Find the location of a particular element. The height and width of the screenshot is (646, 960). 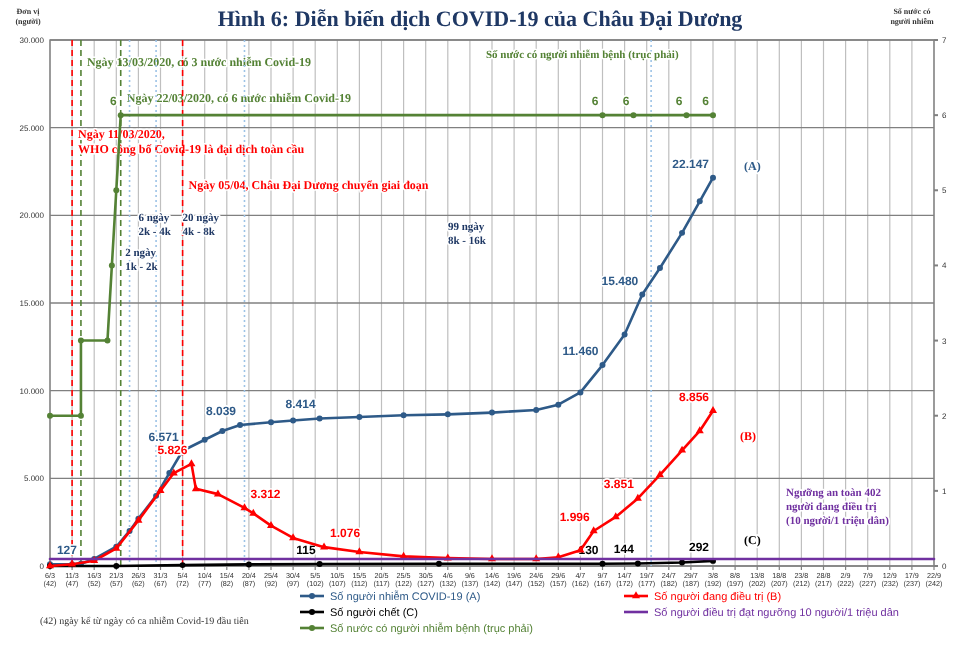

chart-title: Hình 6: Diễn biến dịch COVID-19 của Châu Đại Dương is located at coordinates (480, 20).